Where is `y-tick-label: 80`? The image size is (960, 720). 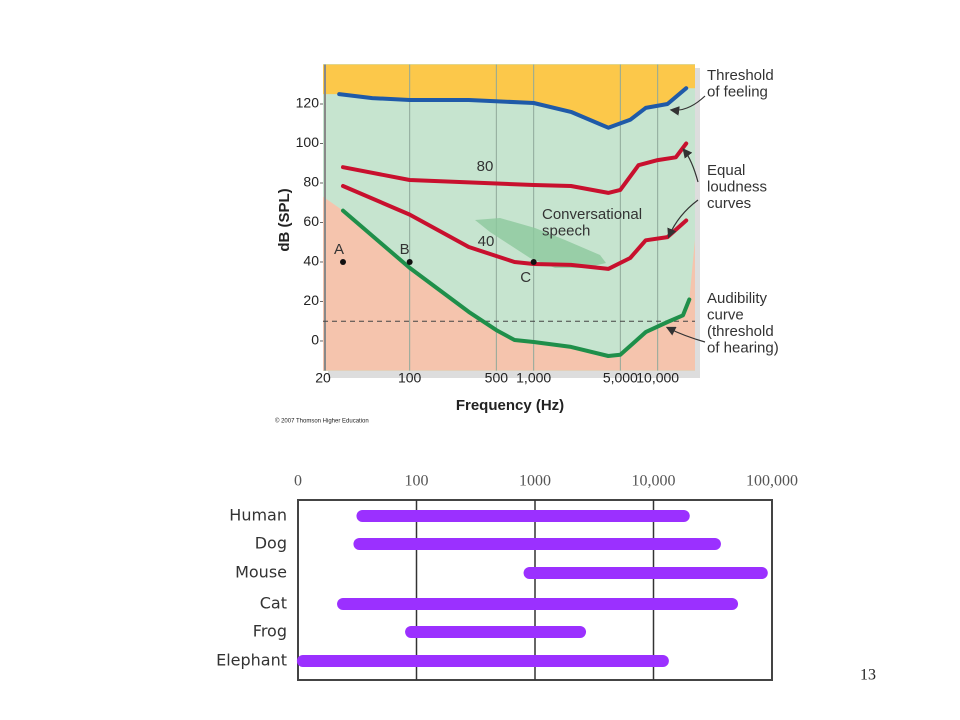 y-tick-label: 80 is located at coordinates (311, 182).